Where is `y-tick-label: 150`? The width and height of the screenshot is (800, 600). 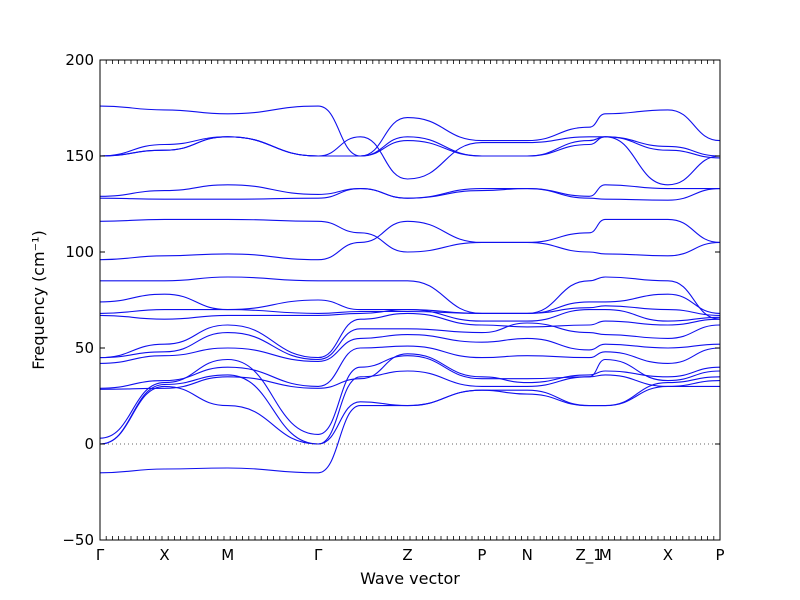 y-tick-label: 150 is located at coordinates (79, 156).